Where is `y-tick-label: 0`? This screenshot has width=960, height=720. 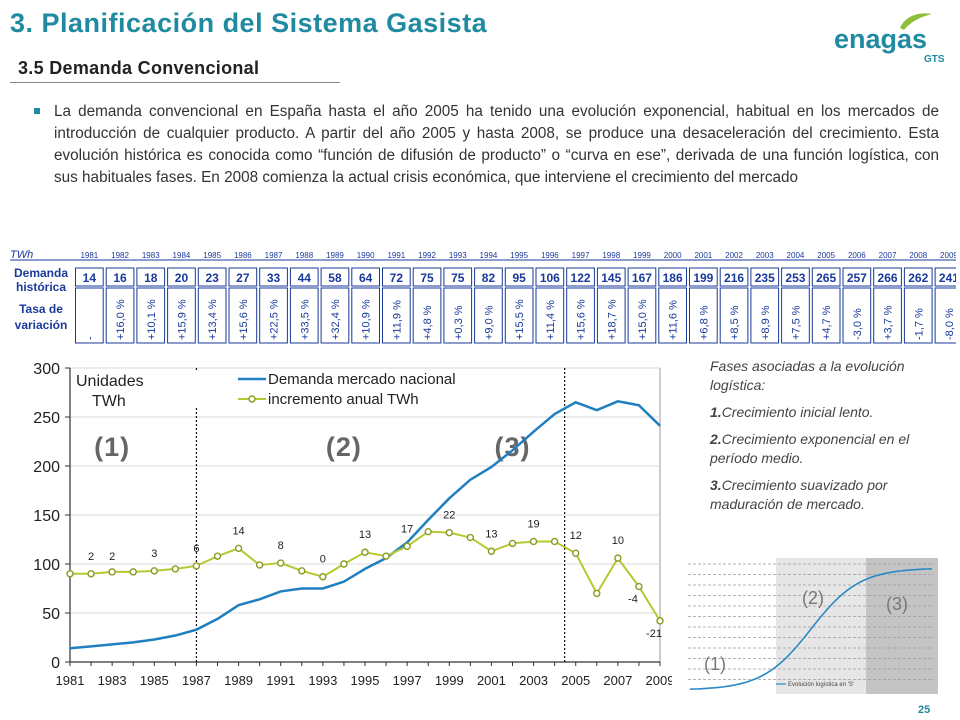 y-tick-label: 0 is located at coordinates (55, 663).